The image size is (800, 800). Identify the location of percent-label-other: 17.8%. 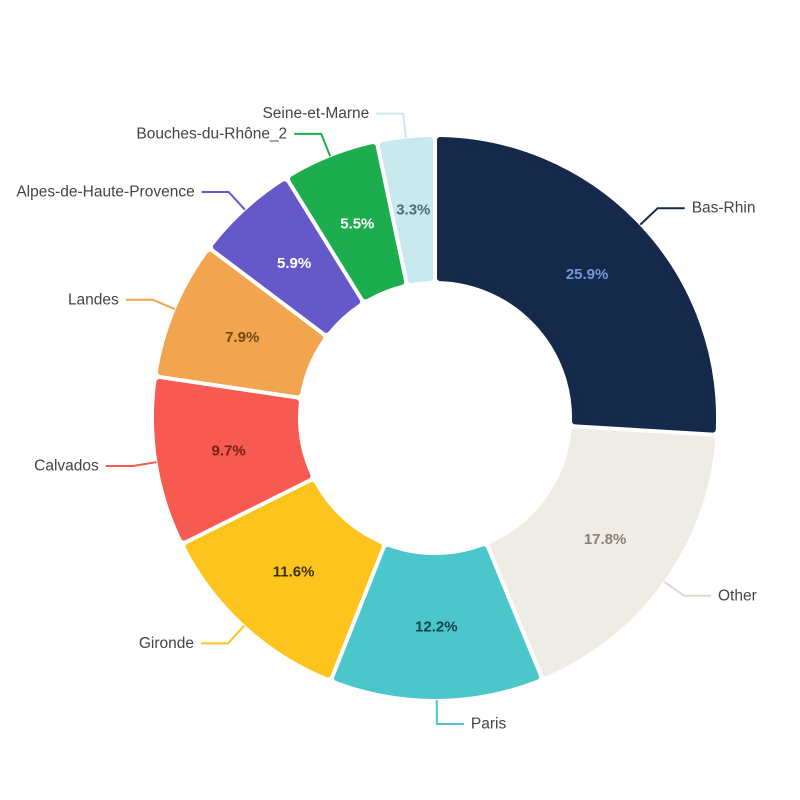
(605, 539).